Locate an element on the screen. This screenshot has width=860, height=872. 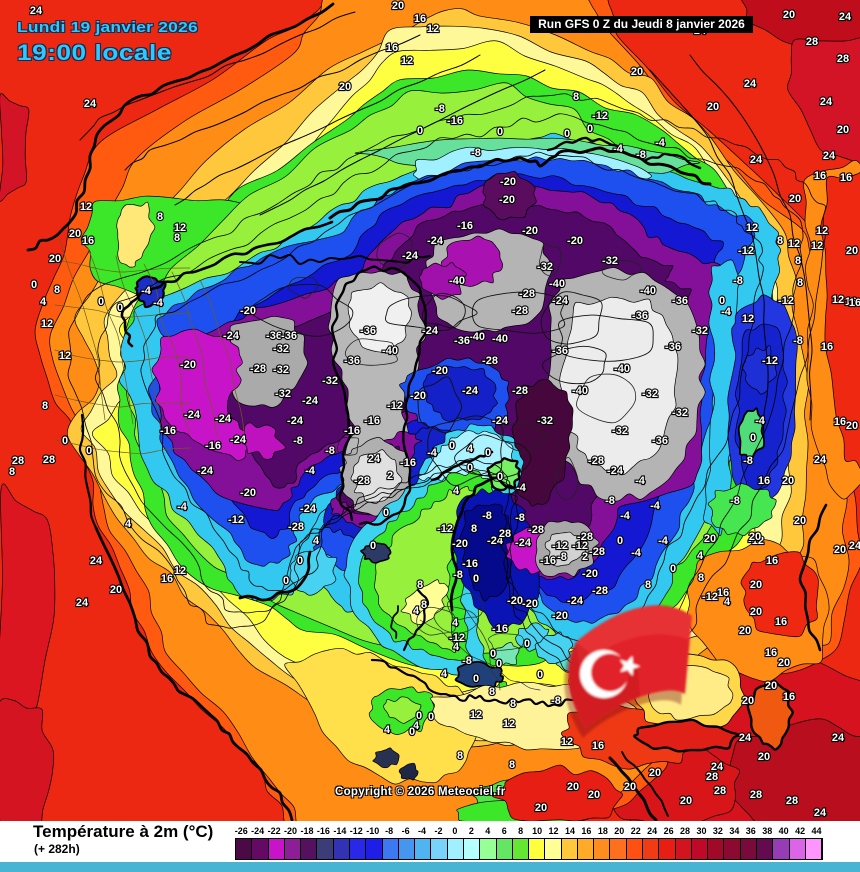
svg-text: 2 is located at coordinates (585, 557).